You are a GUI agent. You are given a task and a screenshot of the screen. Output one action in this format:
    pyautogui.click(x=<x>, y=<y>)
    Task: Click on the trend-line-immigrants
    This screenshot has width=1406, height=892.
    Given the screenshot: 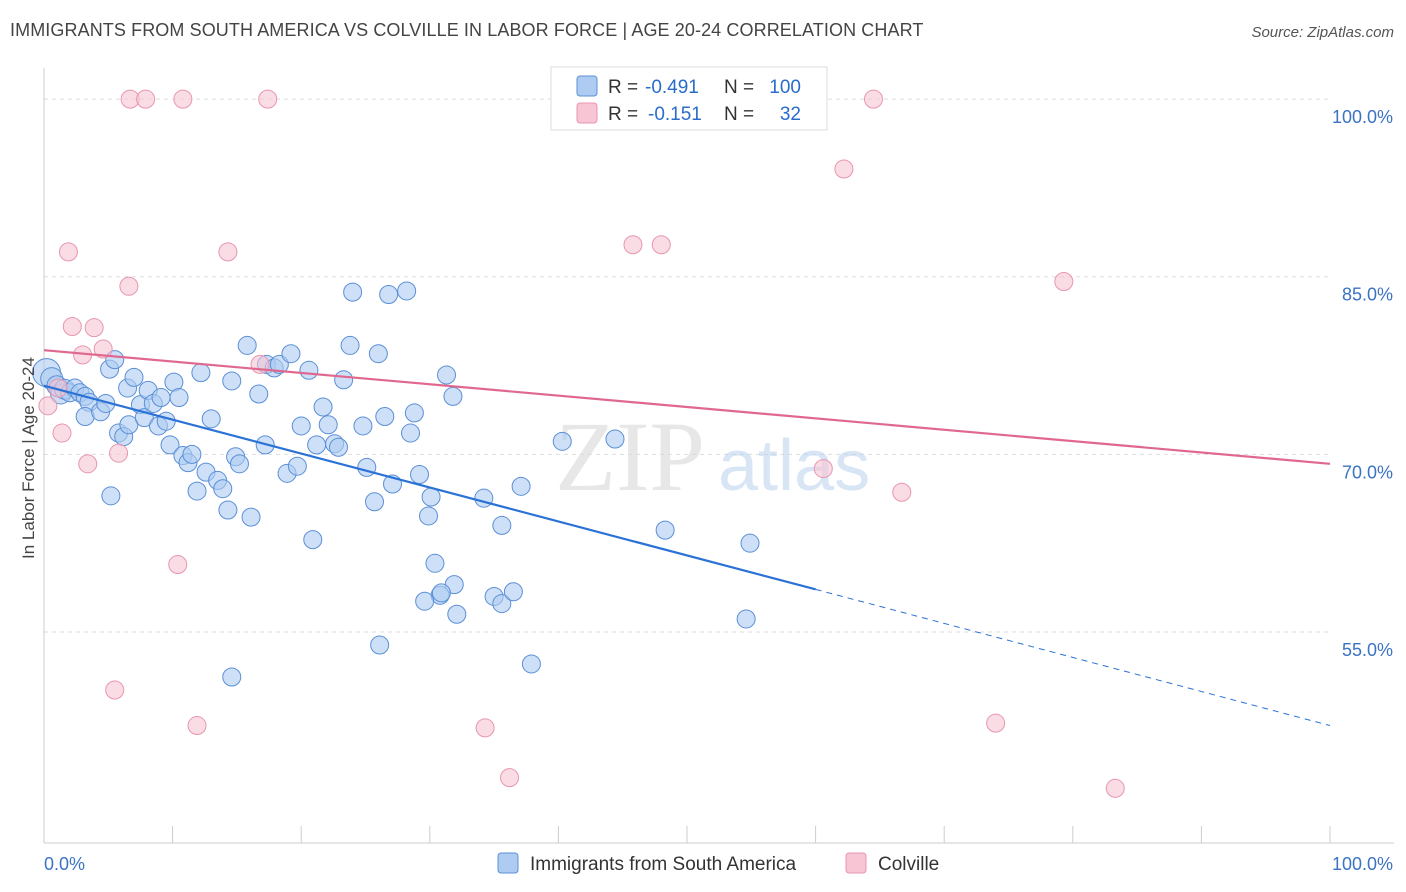 What is the action you would take?
    pyautogui.click(x=429, y=487)
    